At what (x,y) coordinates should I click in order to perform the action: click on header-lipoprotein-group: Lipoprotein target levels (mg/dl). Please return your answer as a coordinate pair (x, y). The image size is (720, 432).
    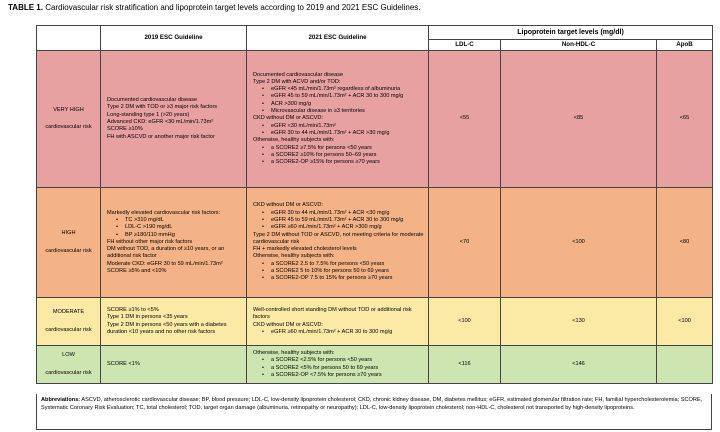
    Looking at the image, I should click on (570, 32).